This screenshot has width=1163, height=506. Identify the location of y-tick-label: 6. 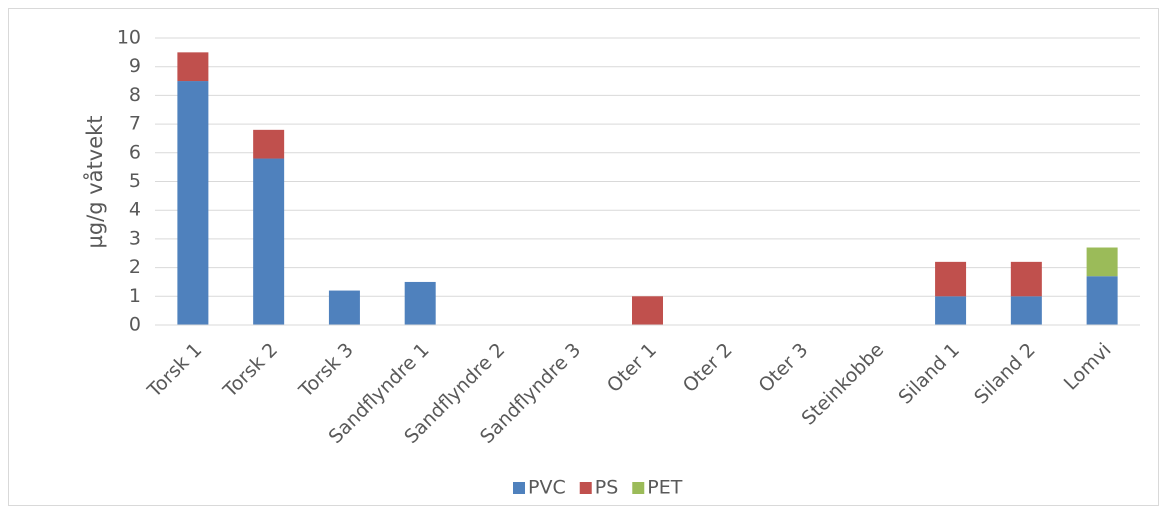
(135, 152).